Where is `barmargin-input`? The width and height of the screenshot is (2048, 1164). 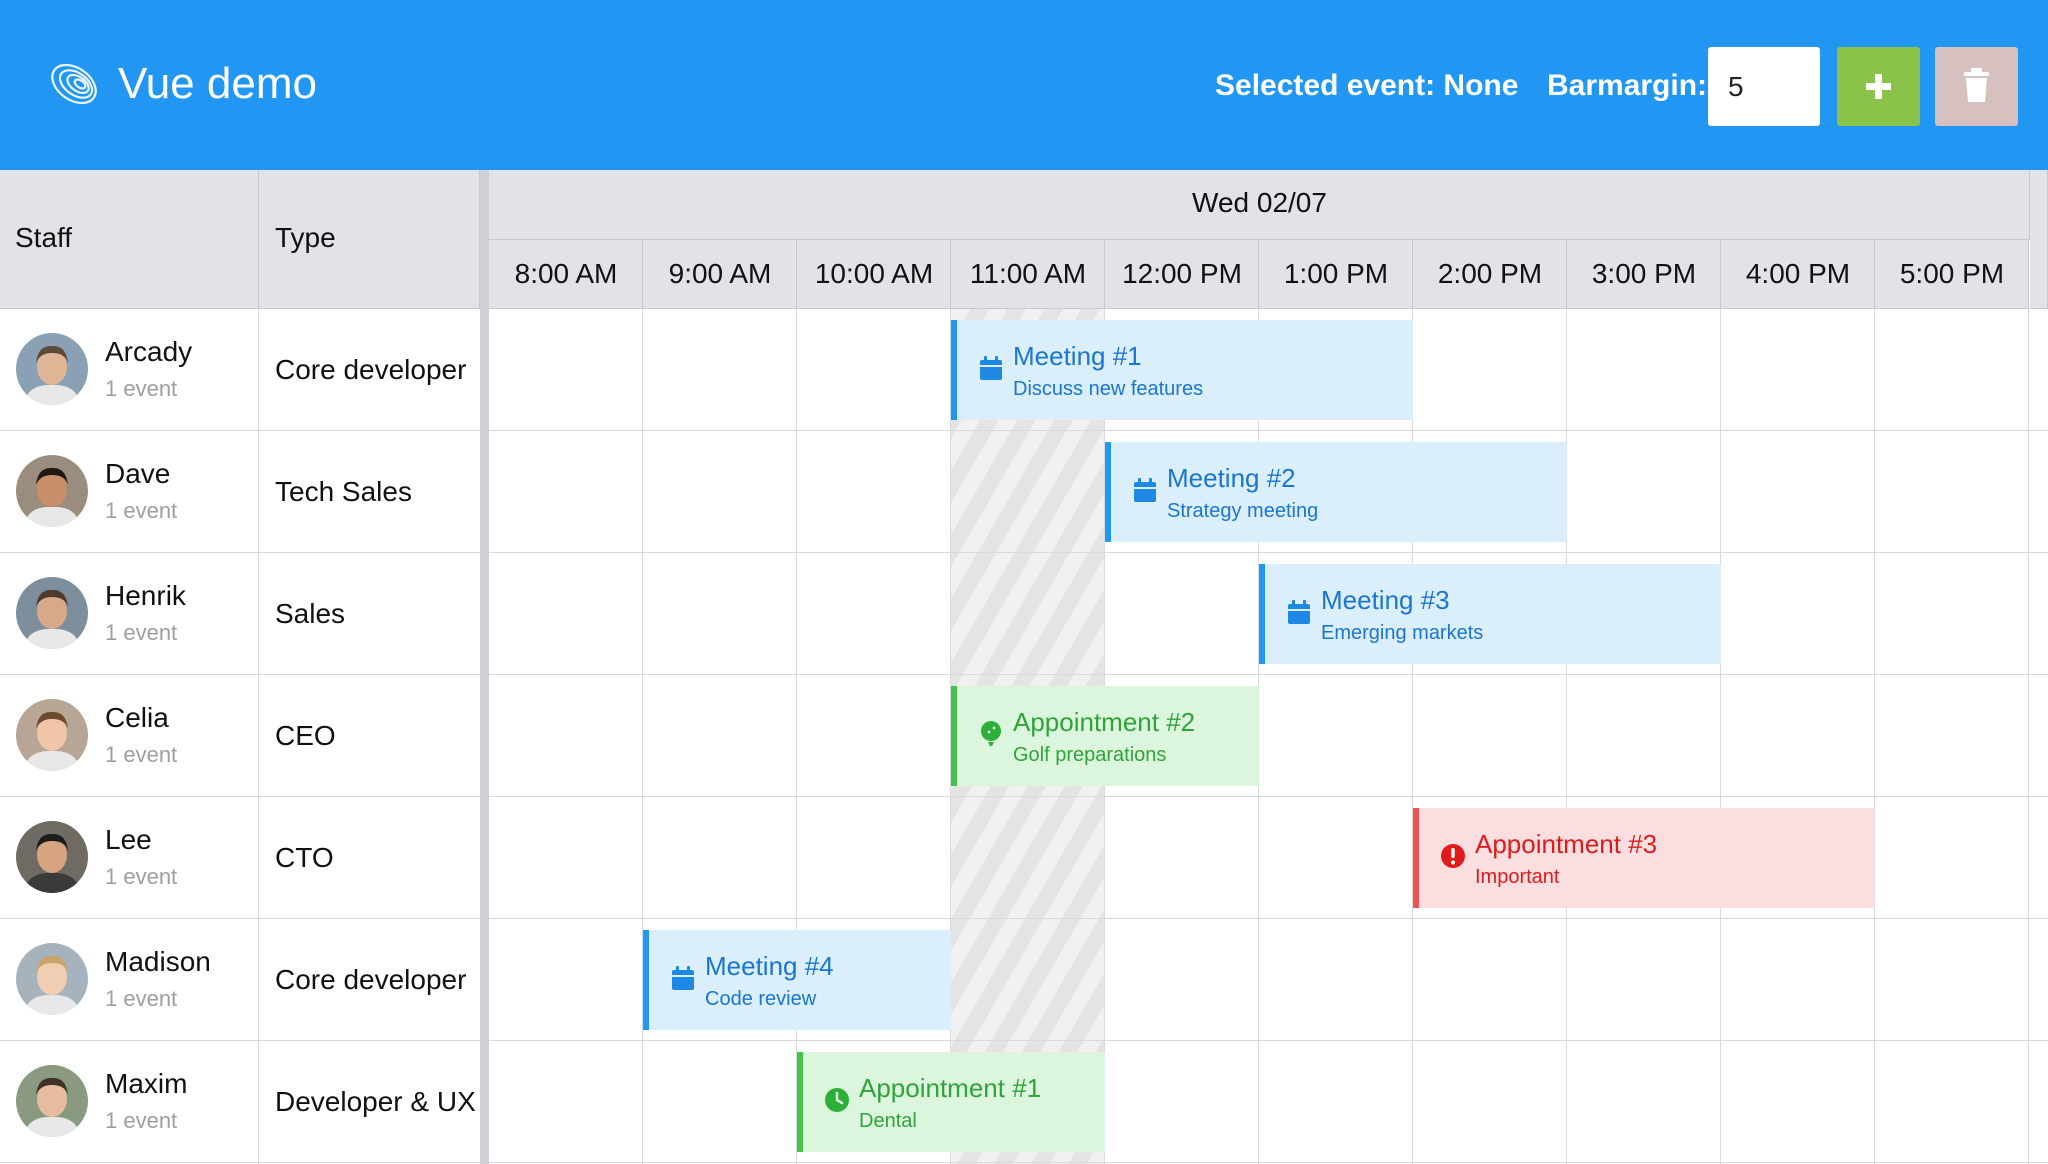 barmargin-input is located at coordinates (1764, 86).